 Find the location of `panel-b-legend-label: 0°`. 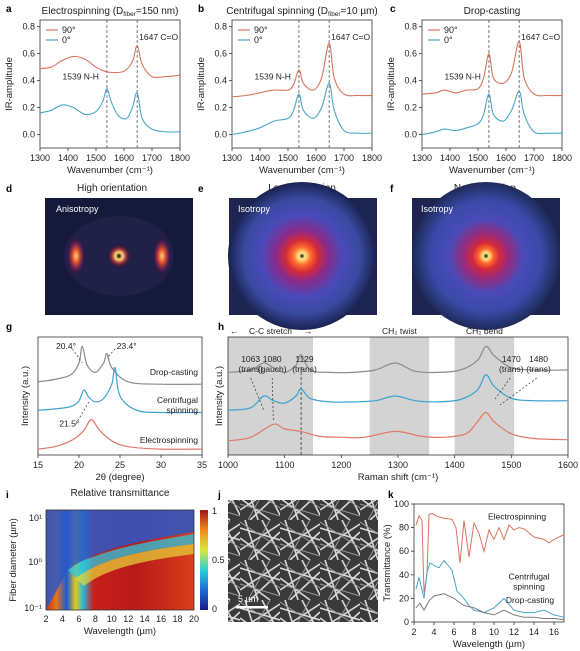

panel-b-legend-label: 0° is located at coordinates (258, 40).